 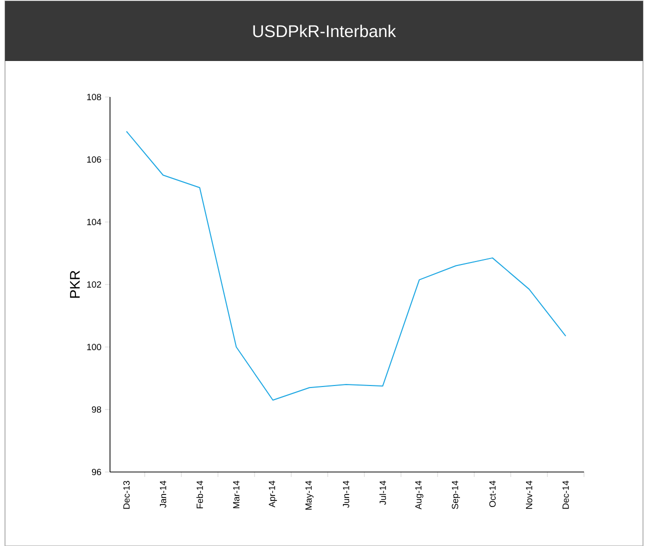 I want to click on y-tick-label: 104, so click(x=94, y=222).